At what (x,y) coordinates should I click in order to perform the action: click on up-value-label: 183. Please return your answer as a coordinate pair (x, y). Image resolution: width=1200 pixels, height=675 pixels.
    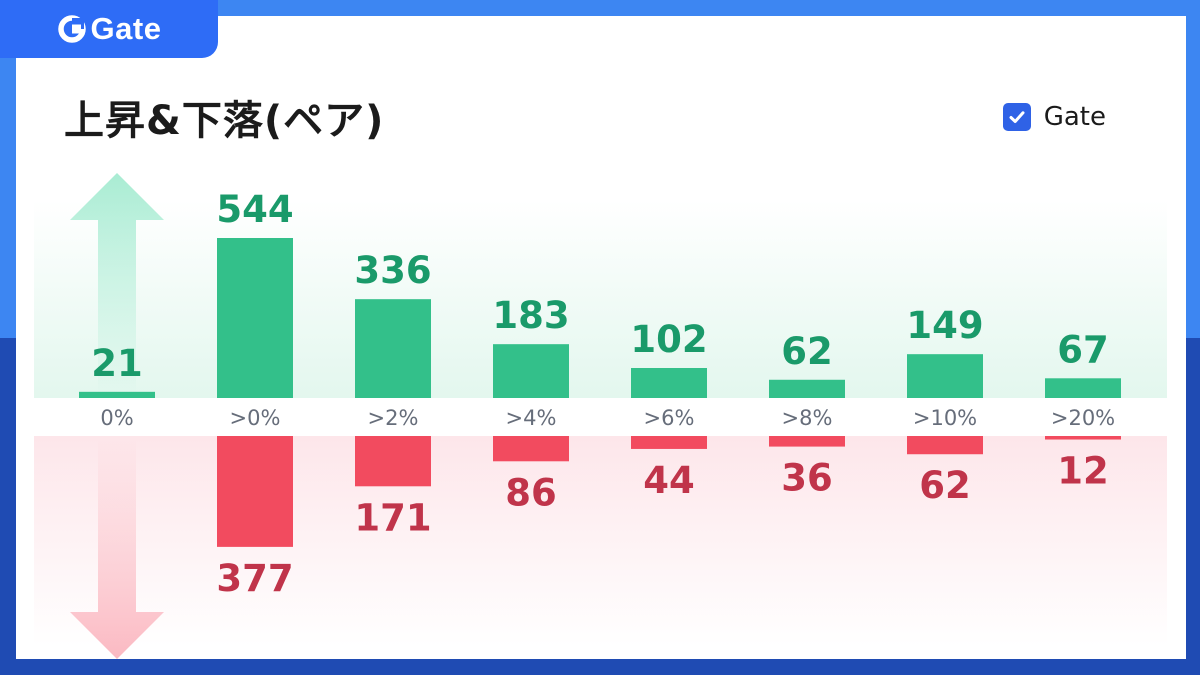
    Looking at the image, I should click on (530, 315).